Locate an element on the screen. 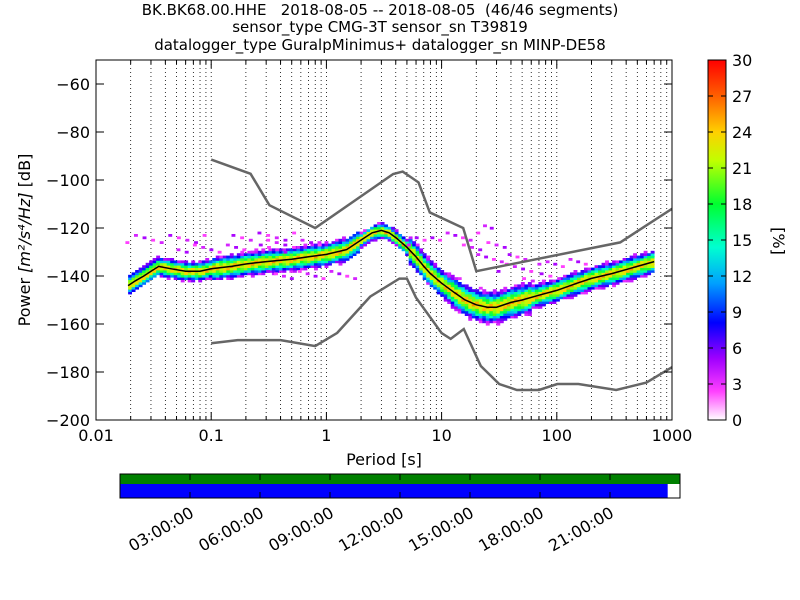 The height and width of the screenshot is (600, 800). time-tick-label: 06:00:00 is located at coordinates (231, 529).